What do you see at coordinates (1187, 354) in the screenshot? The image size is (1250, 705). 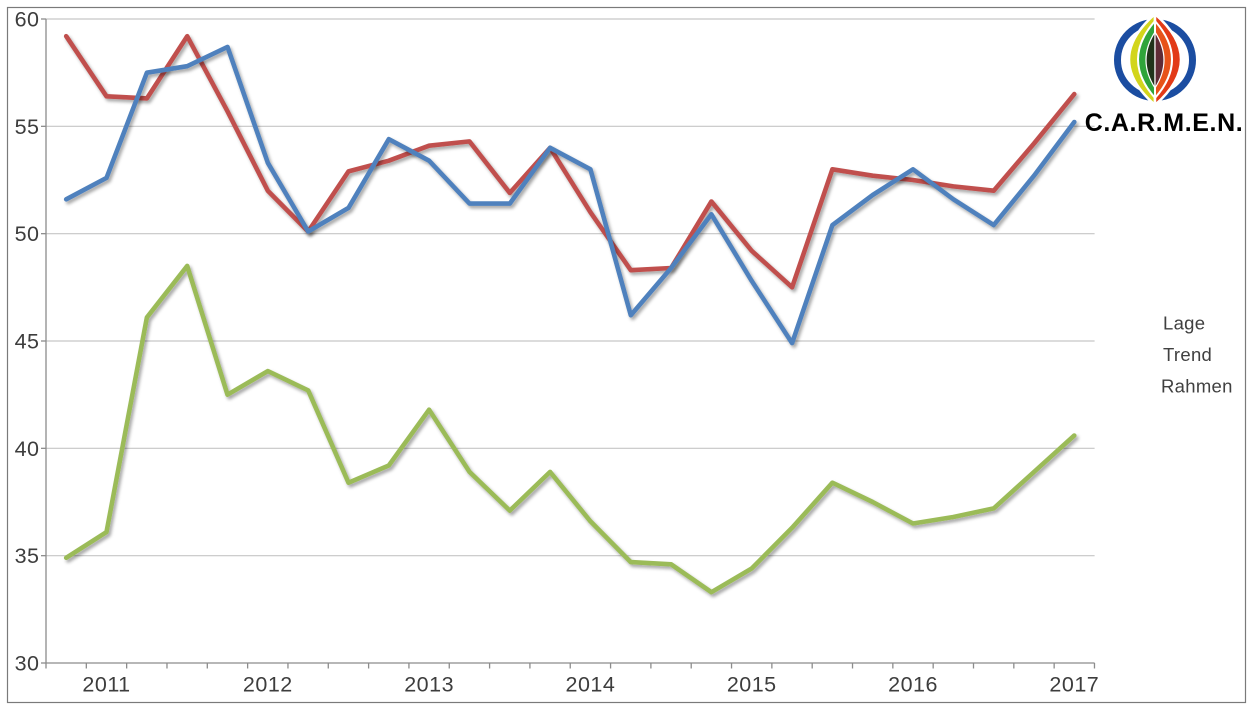 I see `legend-label-trend: Trend` at bounding box center [1187, 354].